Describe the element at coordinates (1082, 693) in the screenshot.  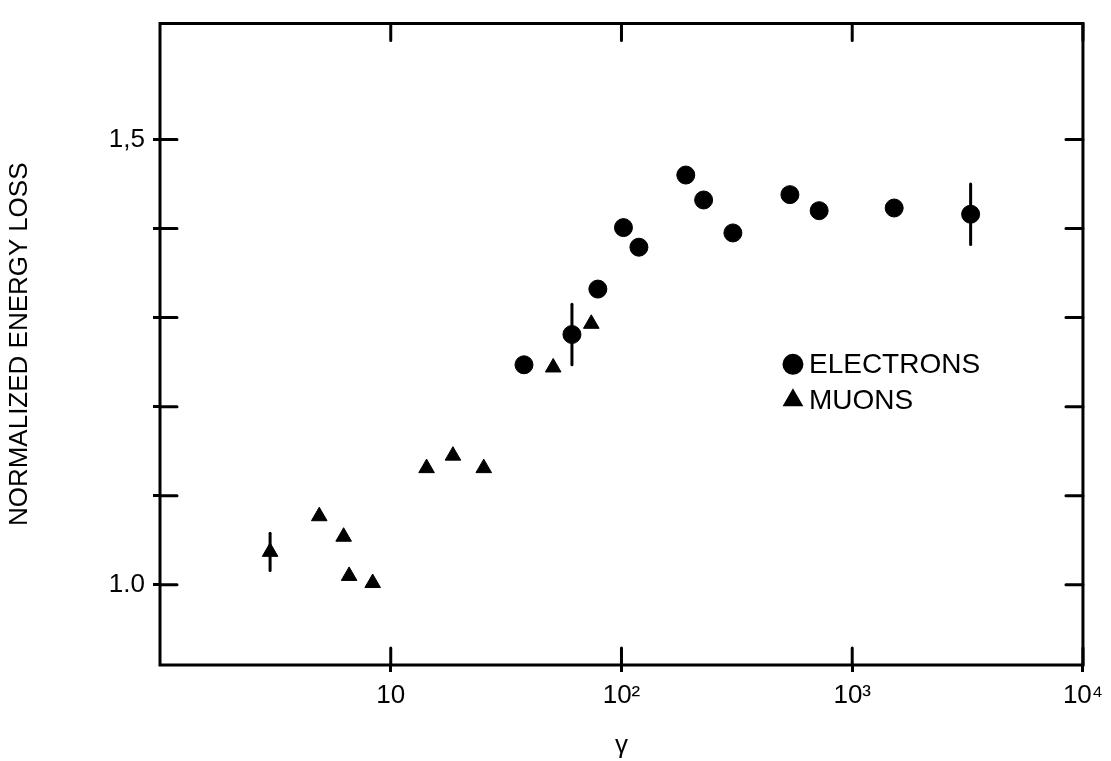
I see `x-tick-label: 10⁴` at that location.